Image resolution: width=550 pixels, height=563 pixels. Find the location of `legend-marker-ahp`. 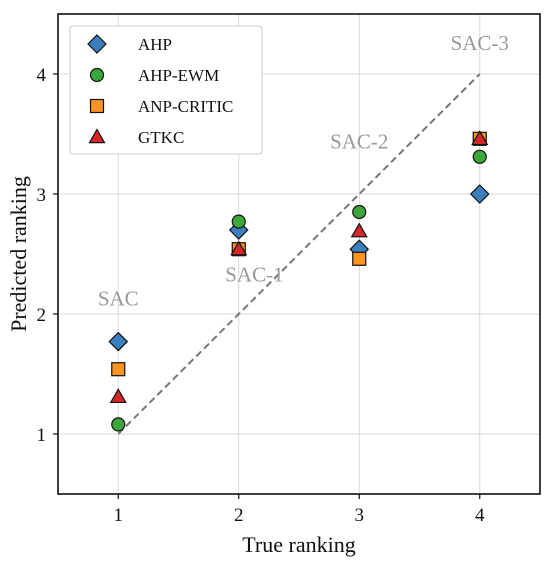

legend-marker-ahp is located at coordinates (97, 44).